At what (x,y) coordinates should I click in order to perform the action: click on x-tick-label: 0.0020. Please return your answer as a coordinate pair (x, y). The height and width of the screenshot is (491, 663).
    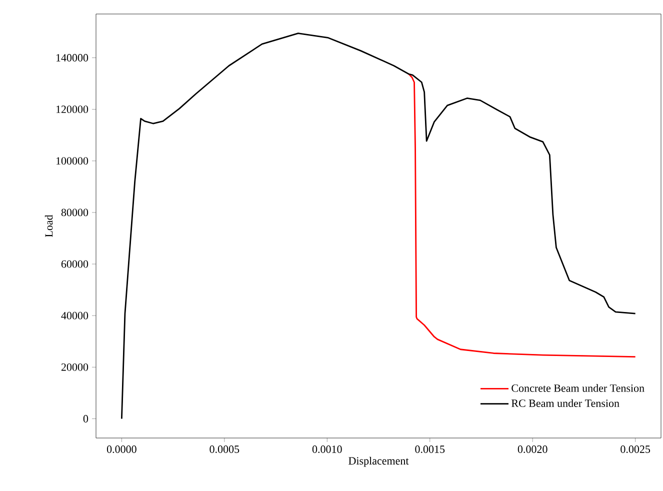
    Looking at the image, I should click on (533, 449).